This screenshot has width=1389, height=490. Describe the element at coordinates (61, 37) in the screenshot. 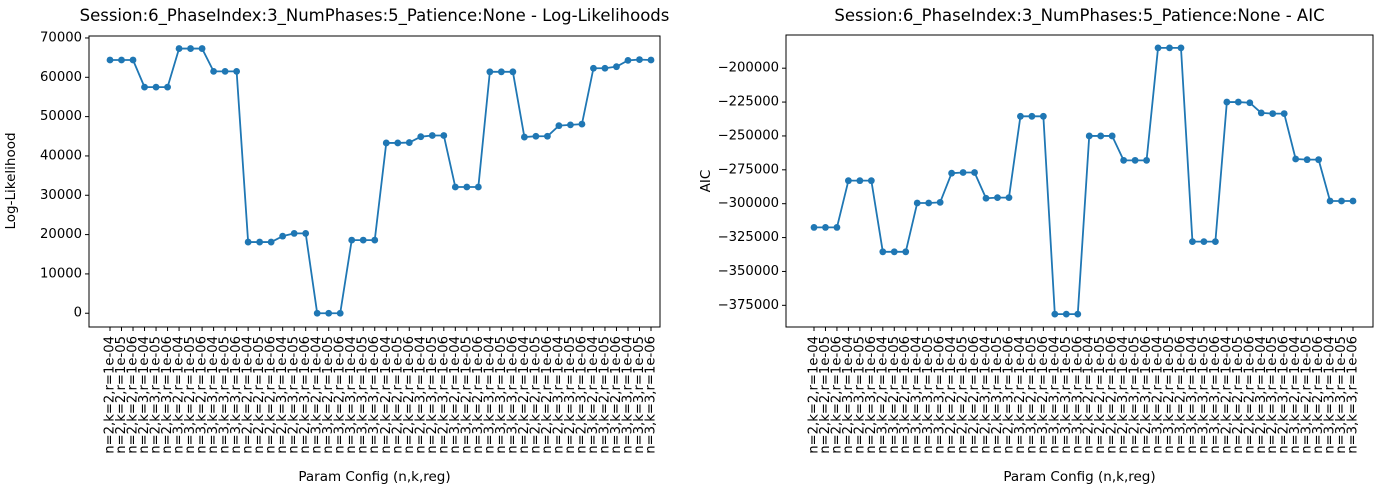

I see `y-tick-label: 70000` at that location.